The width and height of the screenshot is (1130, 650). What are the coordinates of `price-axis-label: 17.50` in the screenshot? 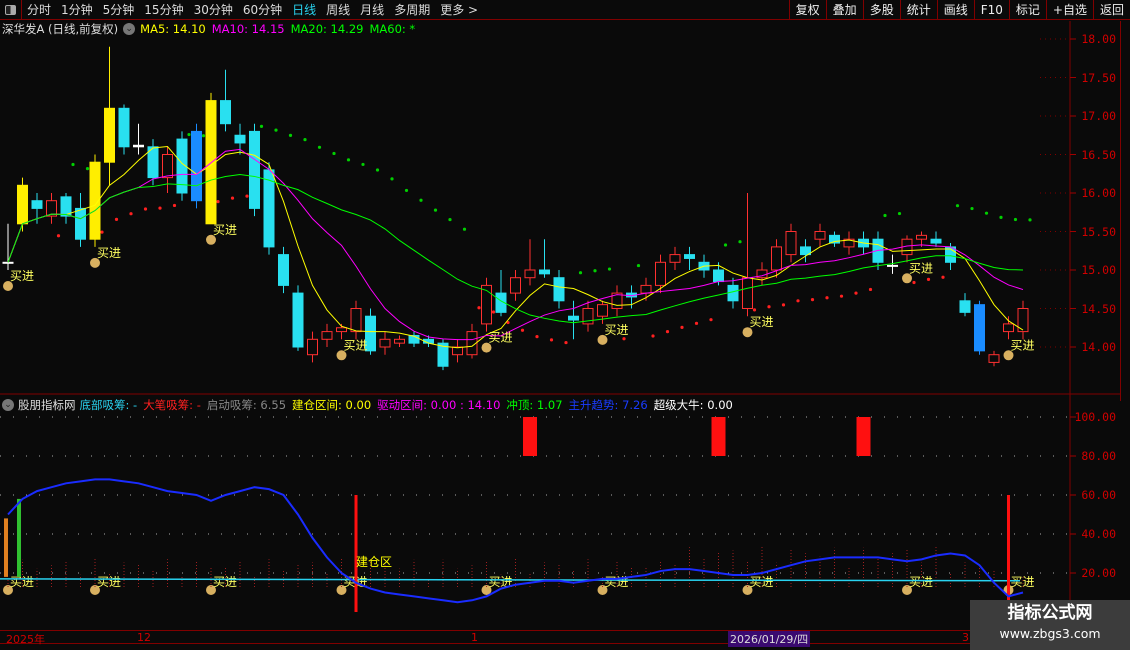 It's located at (1098, 77).